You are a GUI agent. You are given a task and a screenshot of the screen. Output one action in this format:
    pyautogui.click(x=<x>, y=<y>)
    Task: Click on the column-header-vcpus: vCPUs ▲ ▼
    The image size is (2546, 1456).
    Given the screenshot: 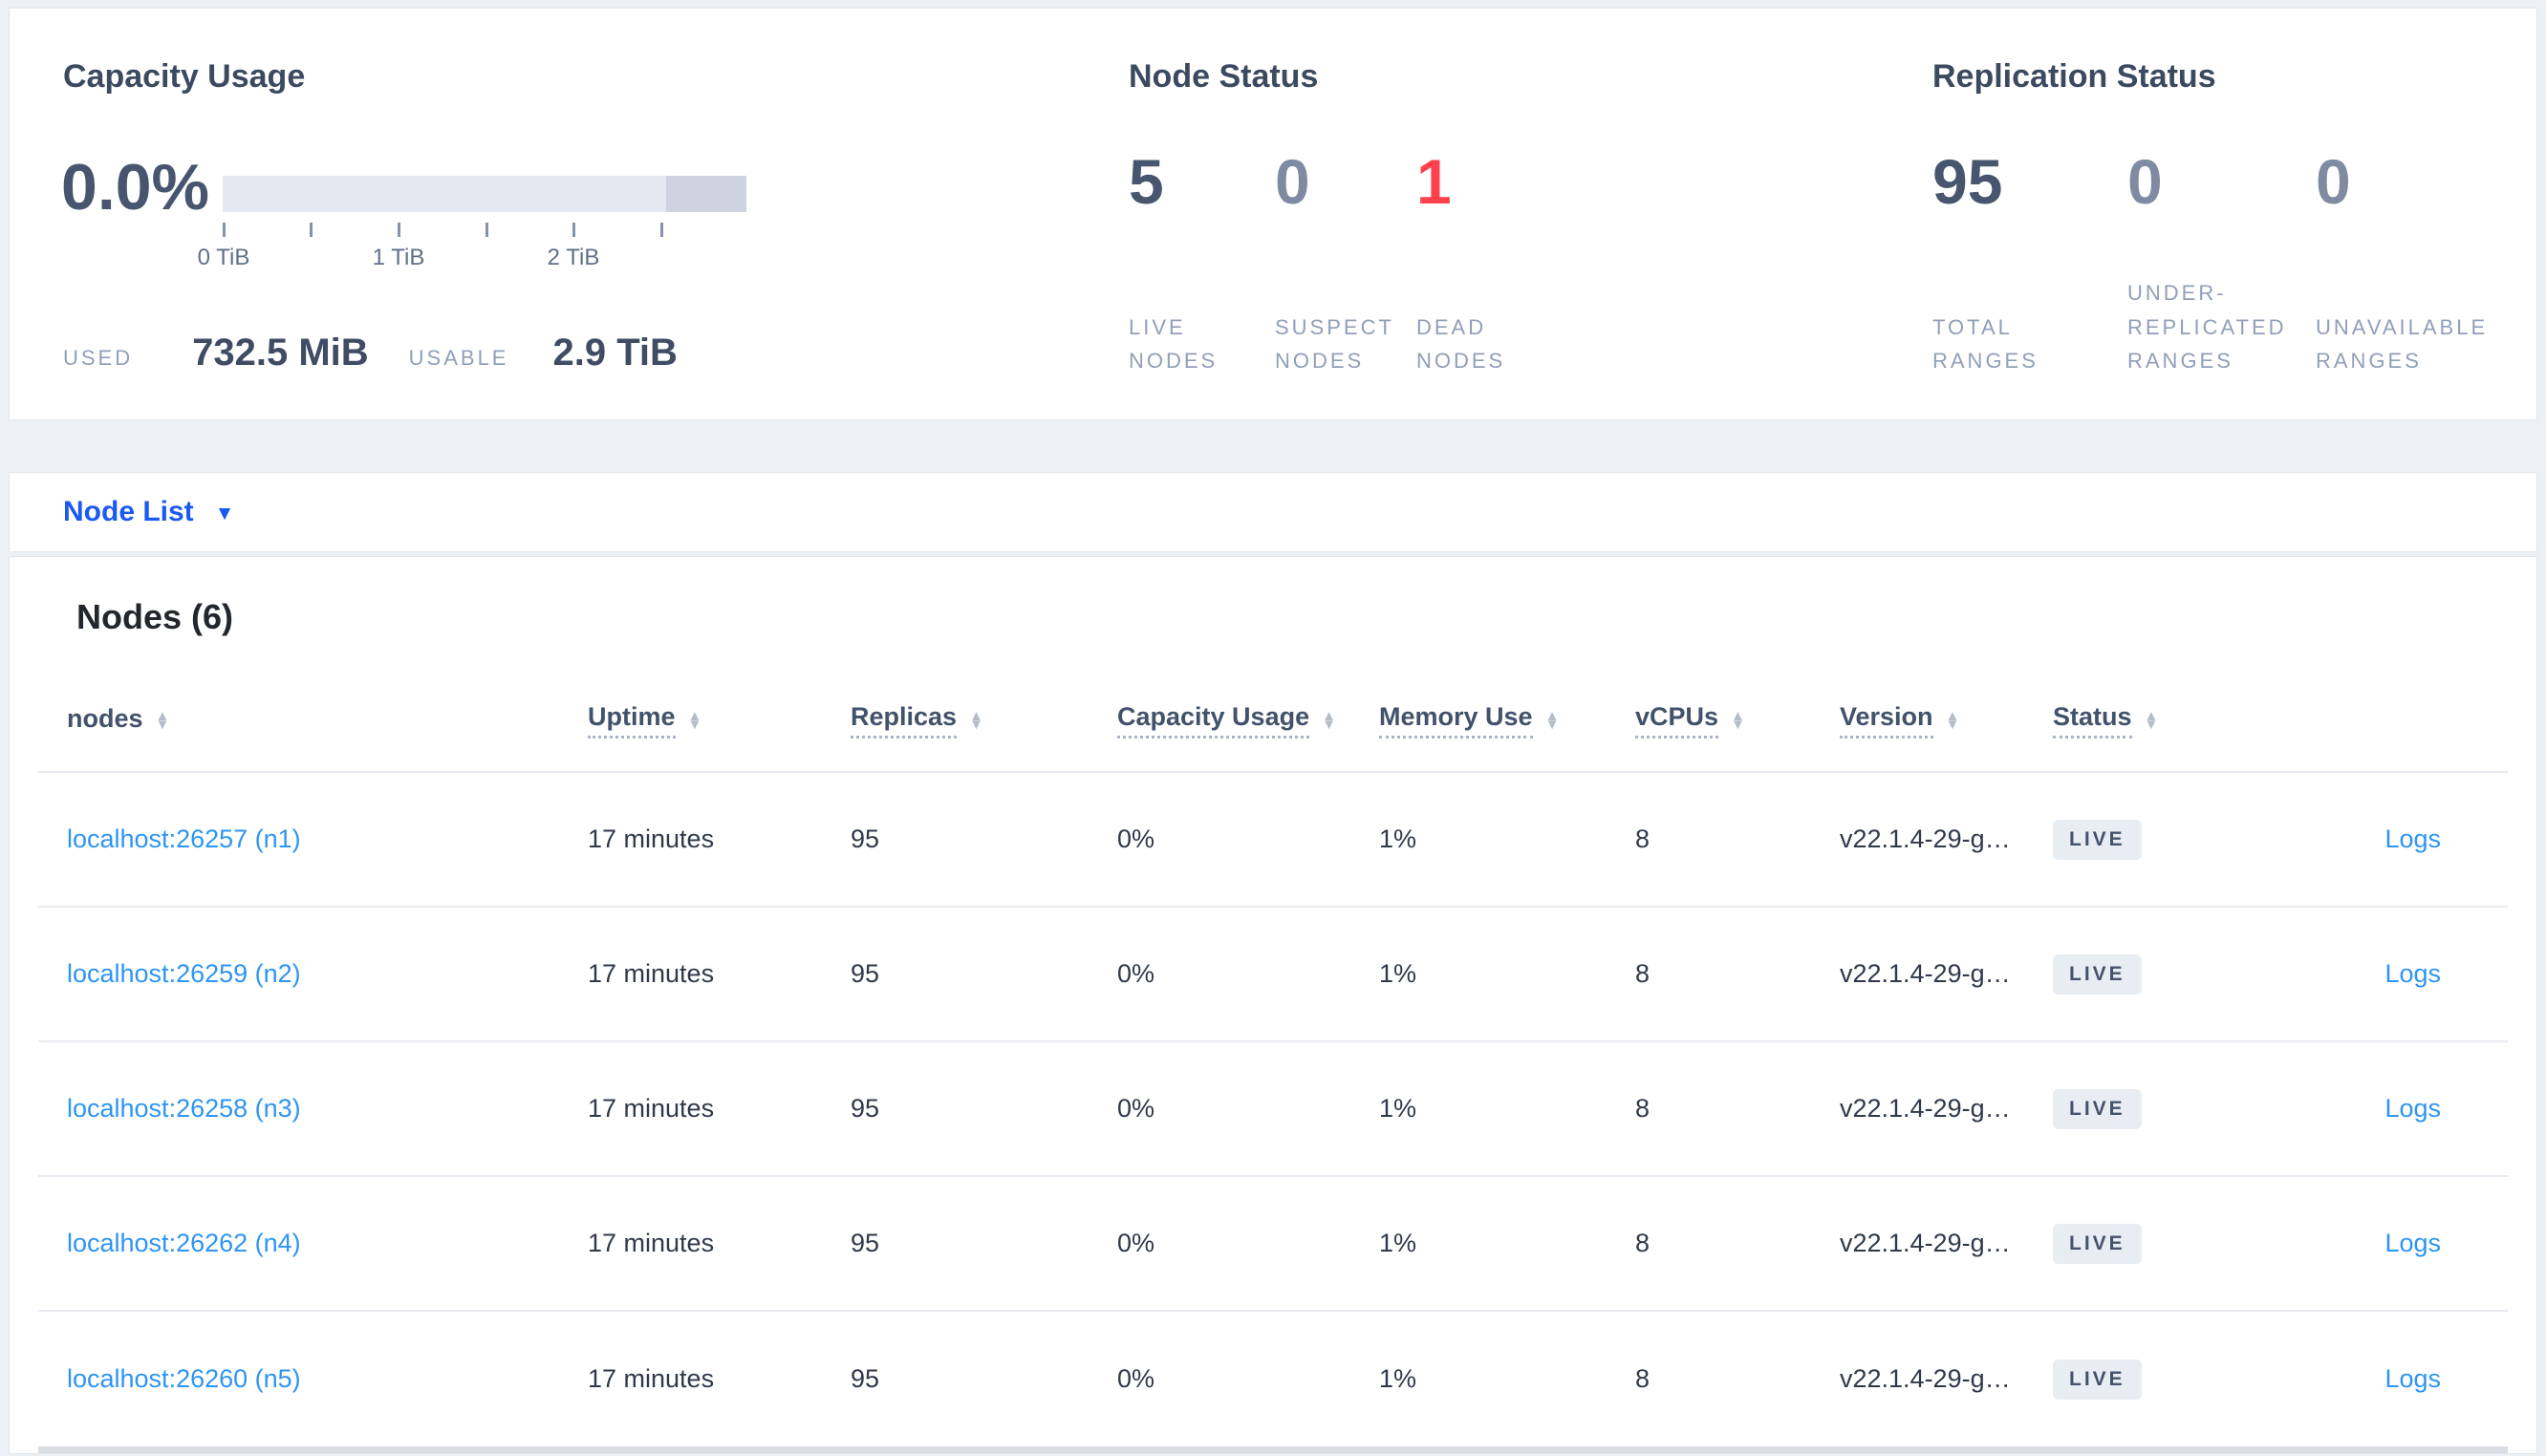 What is the action you would take?
    pyautogui.click(x=1737, y=721)
    